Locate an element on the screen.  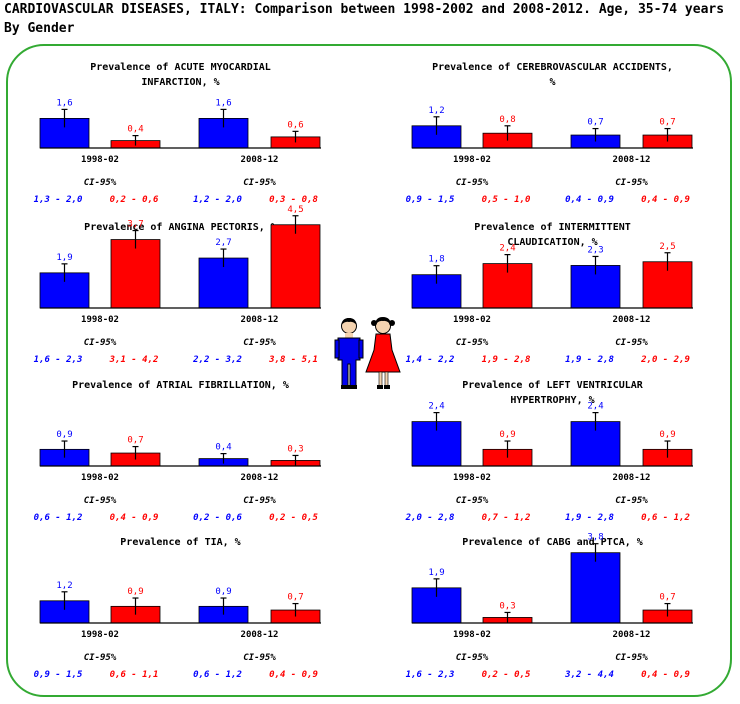
ci-range-women: 2,0 - 2,9 is located at coordinates (665, 360).